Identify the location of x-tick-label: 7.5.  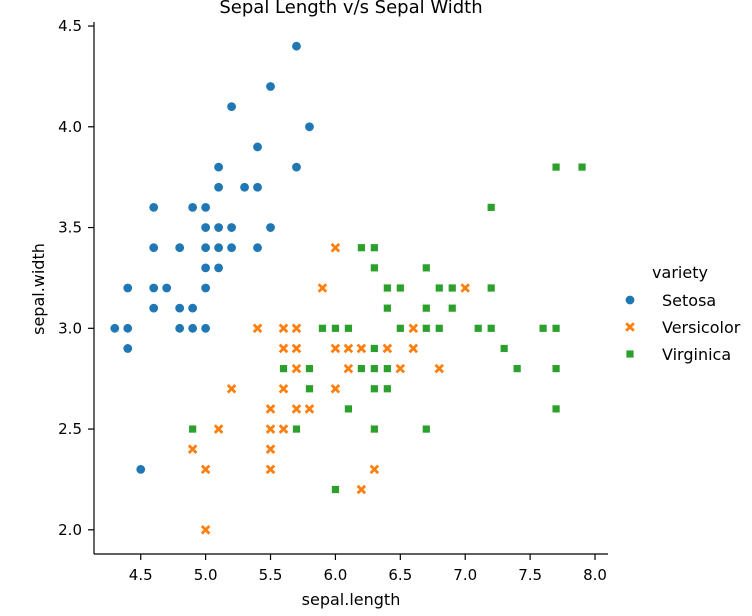
(530, 575).